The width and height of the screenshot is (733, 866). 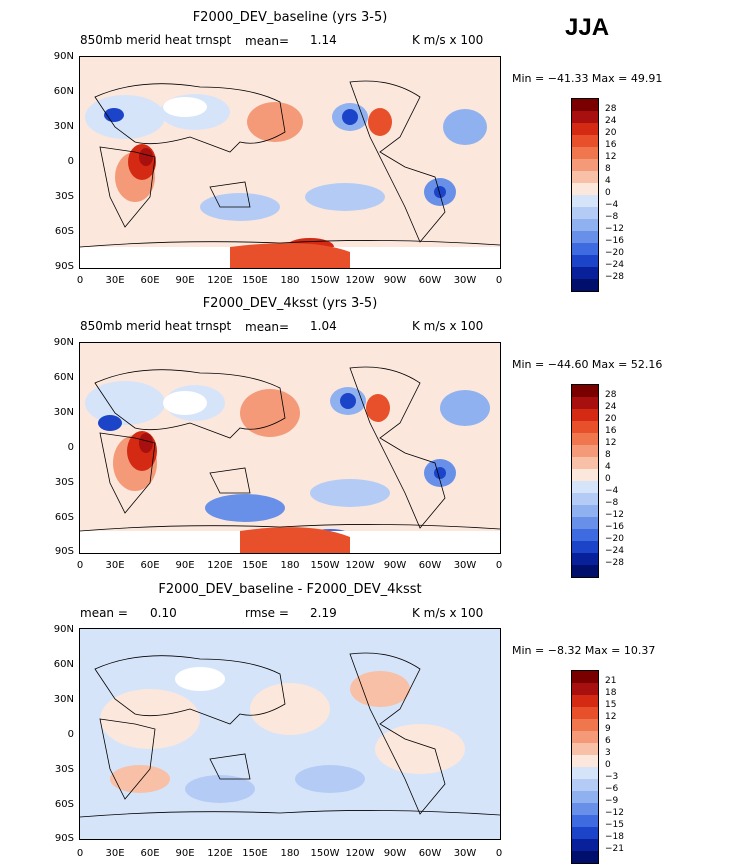 What do you see at coordinates (625, 194) in the screenshot?
I see `panel-1-colorbar-labels: 28 24 20 16 12 8 4 0 −4 −8 −12 −16 −20 −24 −28` at bounding box center [625, 194].